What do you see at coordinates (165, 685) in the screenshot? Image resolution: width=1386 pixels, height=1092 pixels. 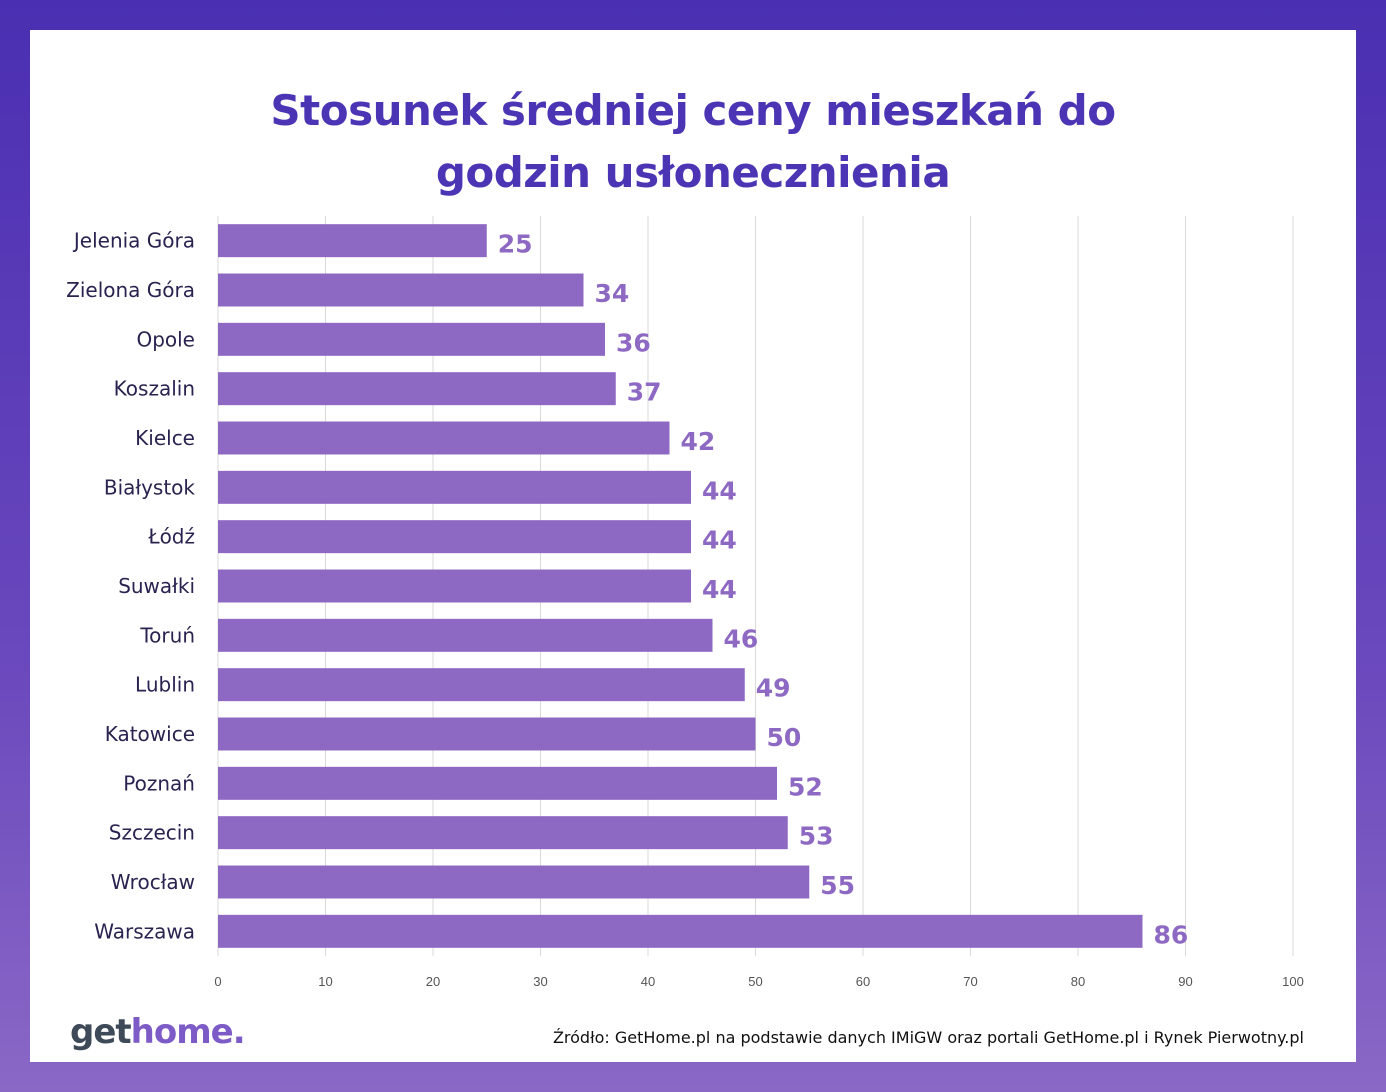 I see `category-label: Lublin` at bounding box center [165, 685].